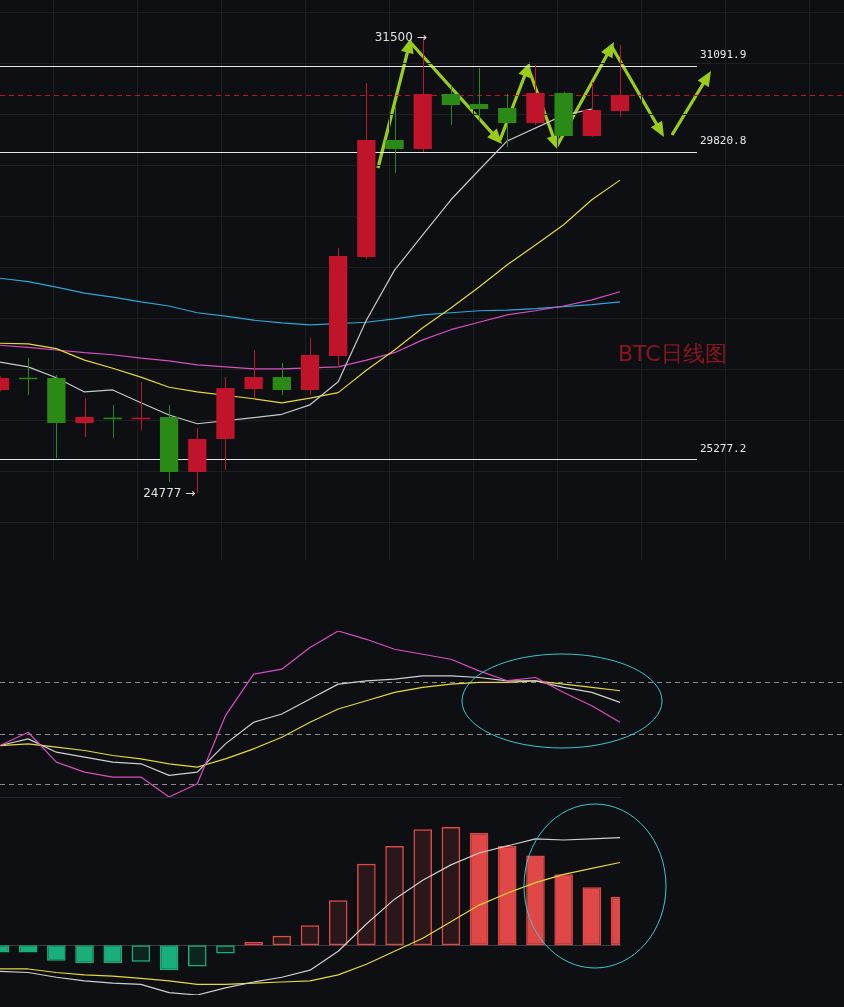 This screenshot has height=1007, width=844. What do you see at coordinates (672, 353) in the screenshot?
I see `annotation: BTC日线图` at bounding box center [672, 353].